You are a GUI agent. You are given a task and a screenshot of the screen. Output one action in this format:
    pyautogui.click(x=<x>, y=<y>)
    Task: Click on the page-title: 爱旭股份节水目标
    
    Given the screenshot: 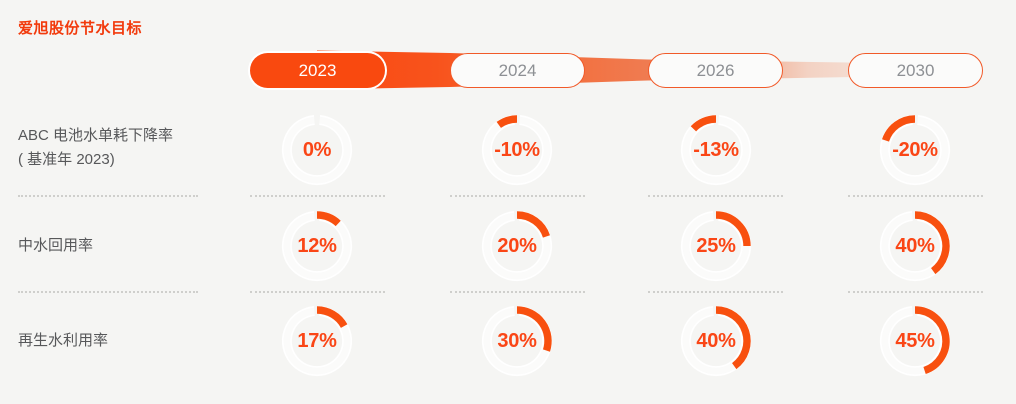 What is the action you would take?
    pyautogui.click(x=80, y=28)
    